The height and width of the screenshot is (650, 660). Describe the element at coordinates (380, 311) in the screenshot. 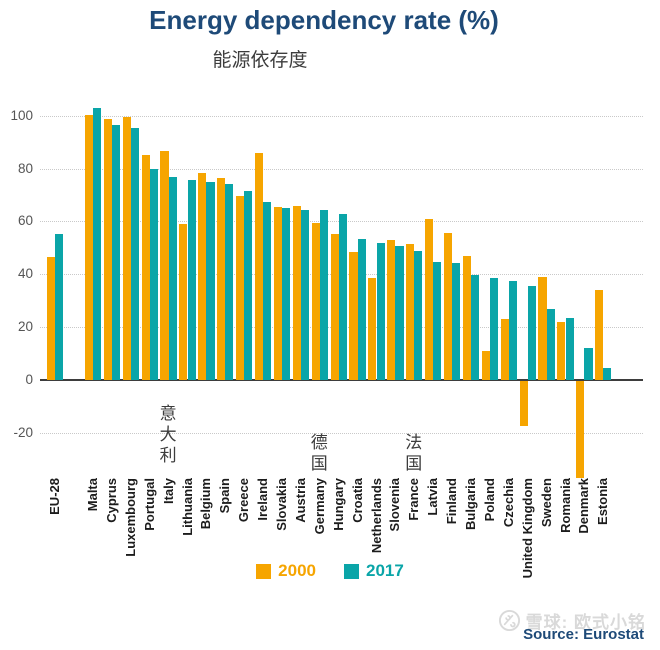

I see `bar-2017-netherlands` at that location.